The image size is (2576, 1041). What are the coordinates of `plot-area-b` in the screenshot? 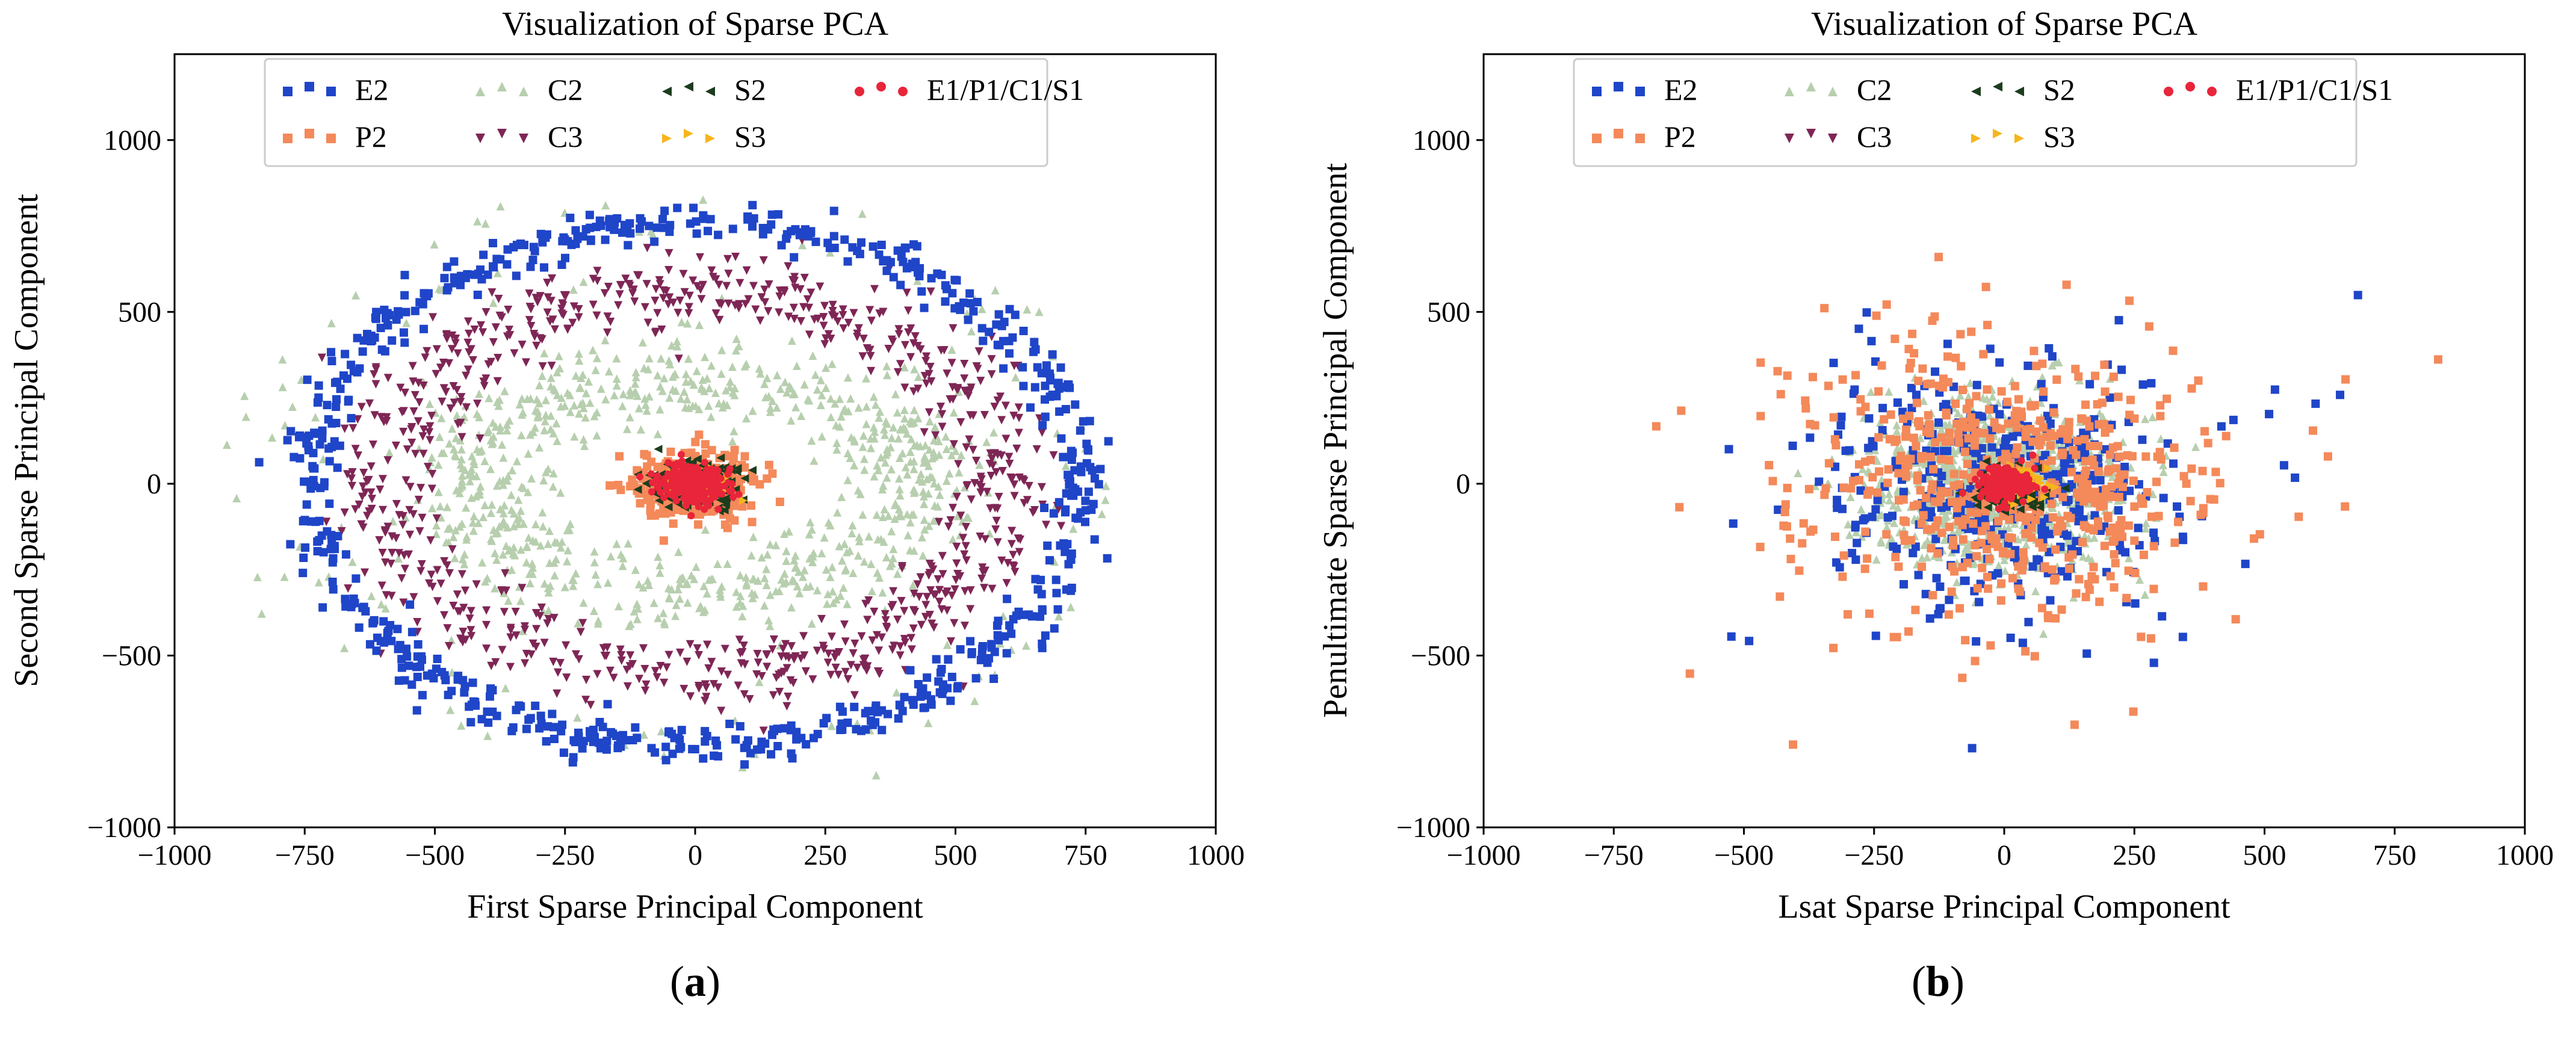 It's located at (2047, 503).